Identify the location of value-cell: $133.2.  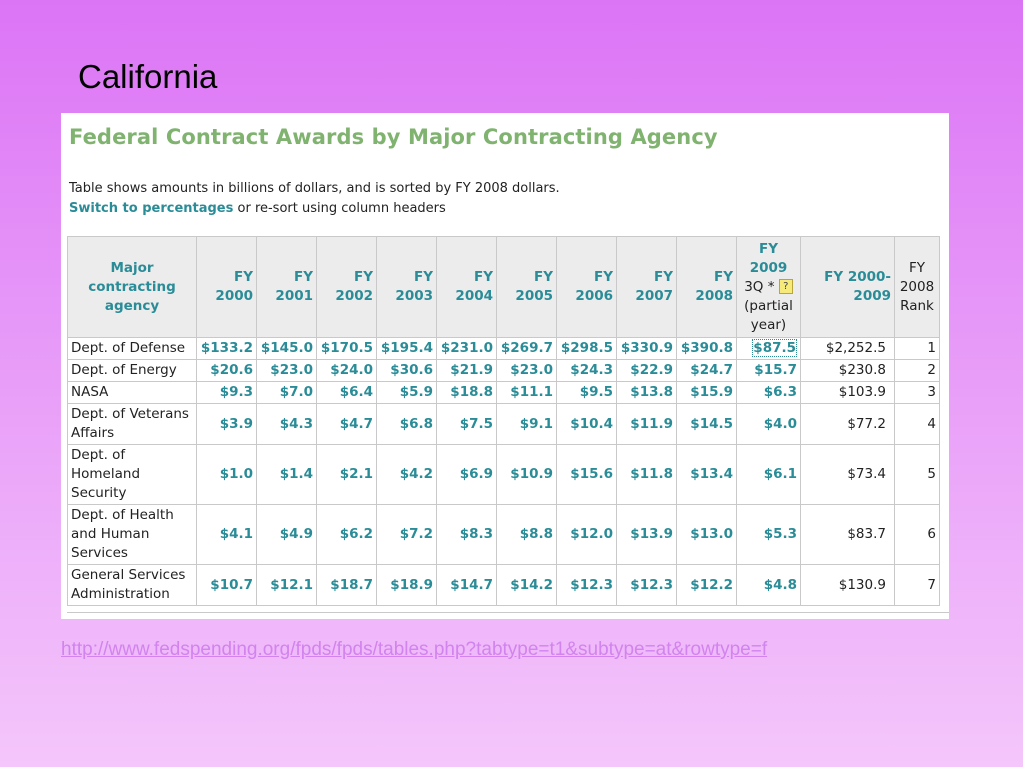
(226, 348).